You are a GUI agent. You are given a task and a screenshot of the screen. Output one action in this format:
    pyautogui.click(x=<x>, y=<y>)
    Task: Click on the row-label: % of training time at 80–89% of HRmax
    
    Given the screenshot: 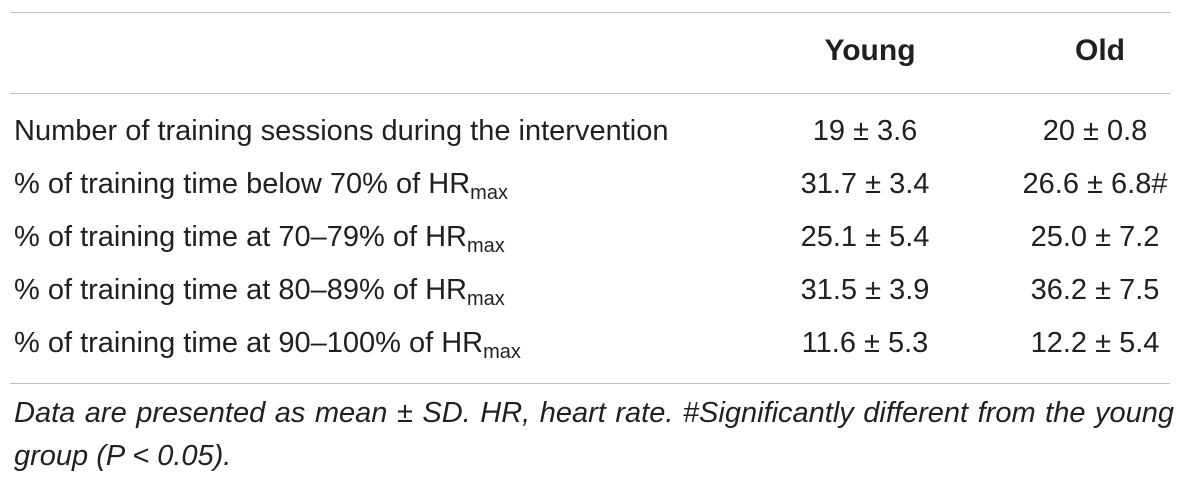 What is the action you would take?
    pyautogui.click(x=259, y=290)
    